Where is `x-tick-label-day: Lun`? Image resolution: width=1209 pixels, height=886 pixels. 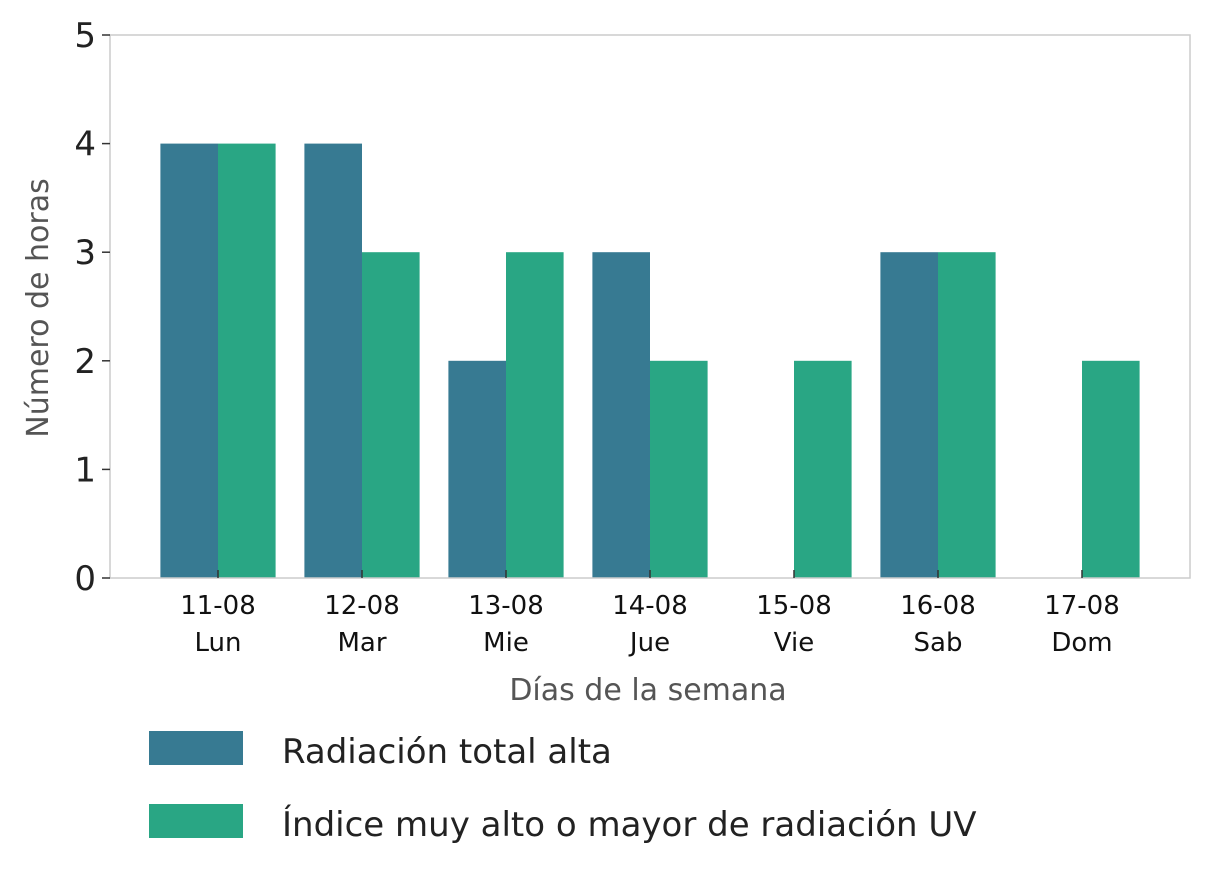 x-tick-label-day: Lun is located at coordinates (218, 643).